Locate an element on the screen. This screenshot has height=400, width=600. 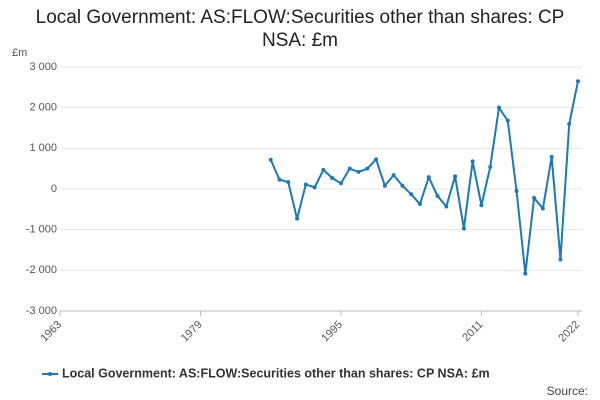
source: Source: is located at coordinates (567, 391).